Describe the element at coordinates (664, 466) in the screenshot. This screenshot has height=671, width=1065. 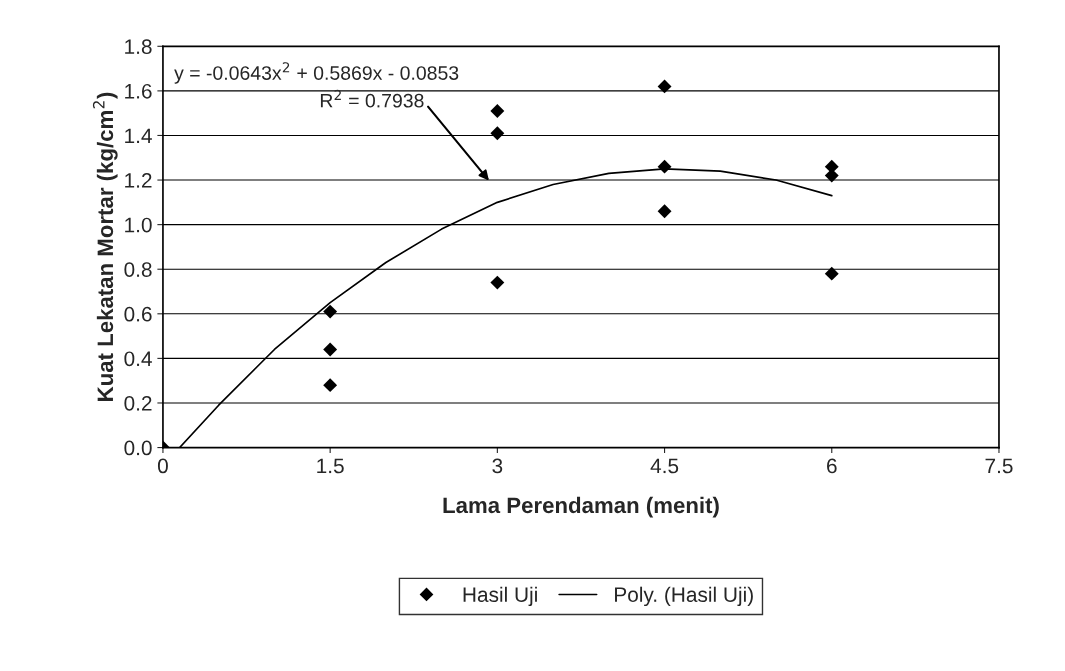
I see `x-tick-label: 4.5` at that location.